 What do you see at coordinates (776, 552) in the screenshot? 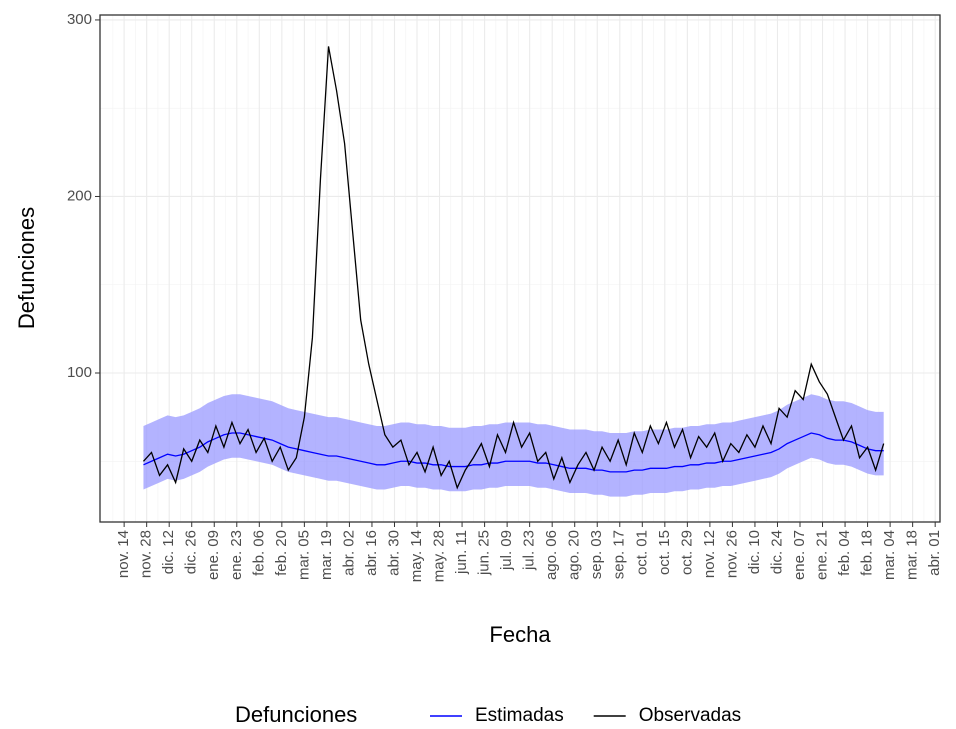
I see `x-tick-label: dic. 24` at bounding box center [776, 552].